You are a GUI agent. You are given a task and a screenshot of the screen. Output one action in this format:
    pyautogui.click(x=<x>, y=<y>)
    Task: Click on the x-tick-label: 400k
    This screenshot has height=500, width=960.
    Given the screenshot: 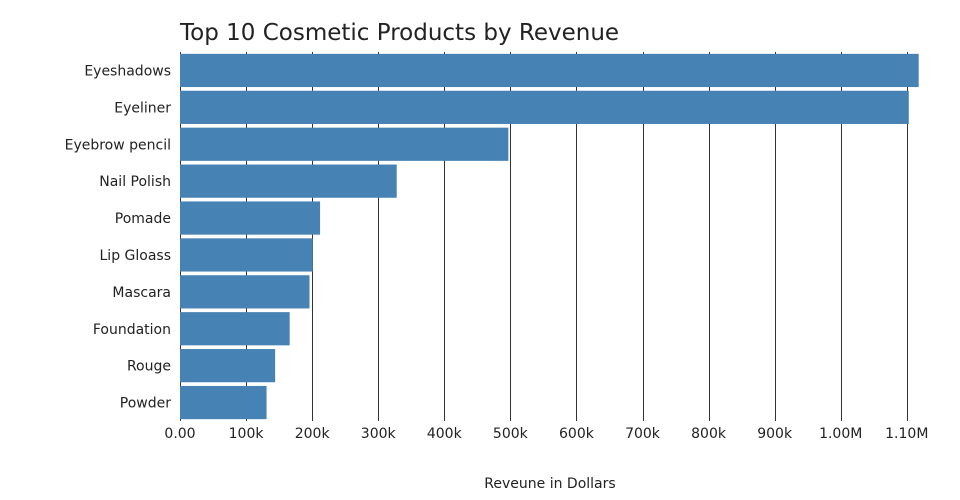 What is the action you would take?
    pyautogui.click(x=445, y=434)
    